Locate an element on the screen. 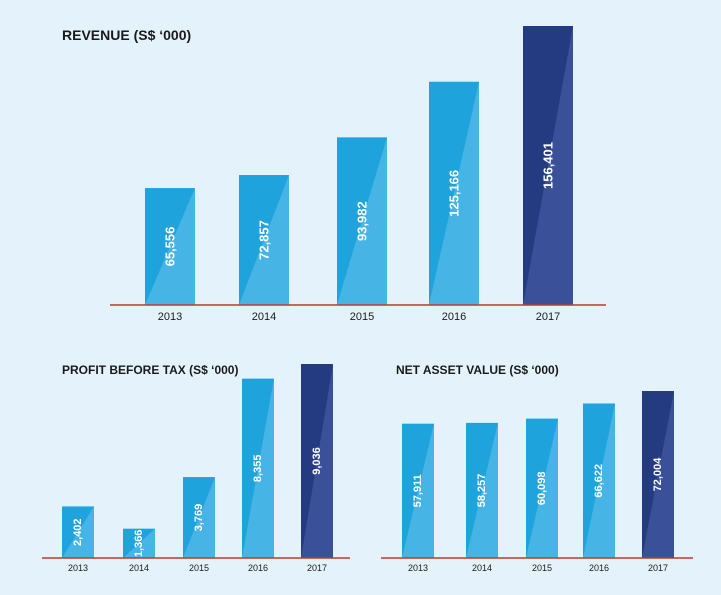 The image size is (721, 595). profit-before-tax-tick-label-2014: 2014 is located at coordinates (139, 568).